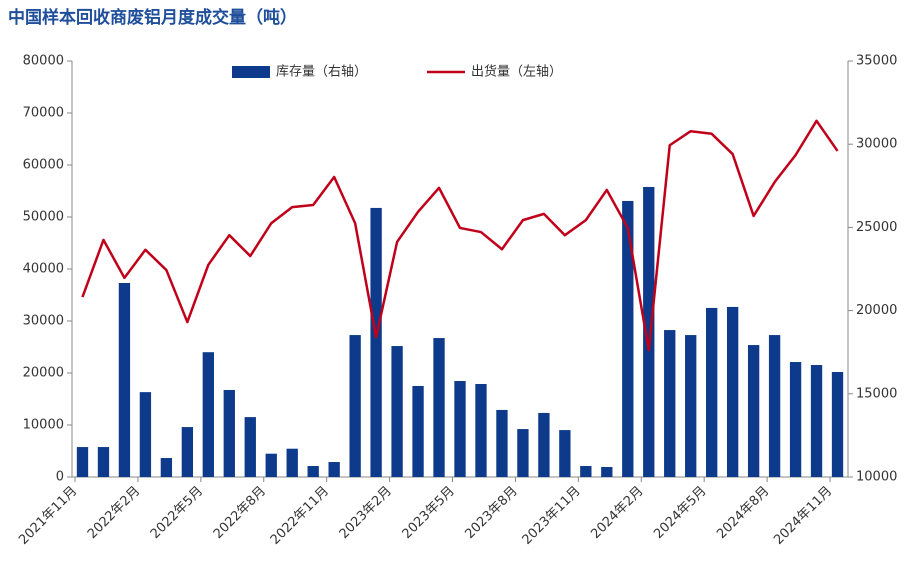 The width and height of the screenshot is (914, 581). I want to click on y2-tick-label: 10000, so click(876, 477).